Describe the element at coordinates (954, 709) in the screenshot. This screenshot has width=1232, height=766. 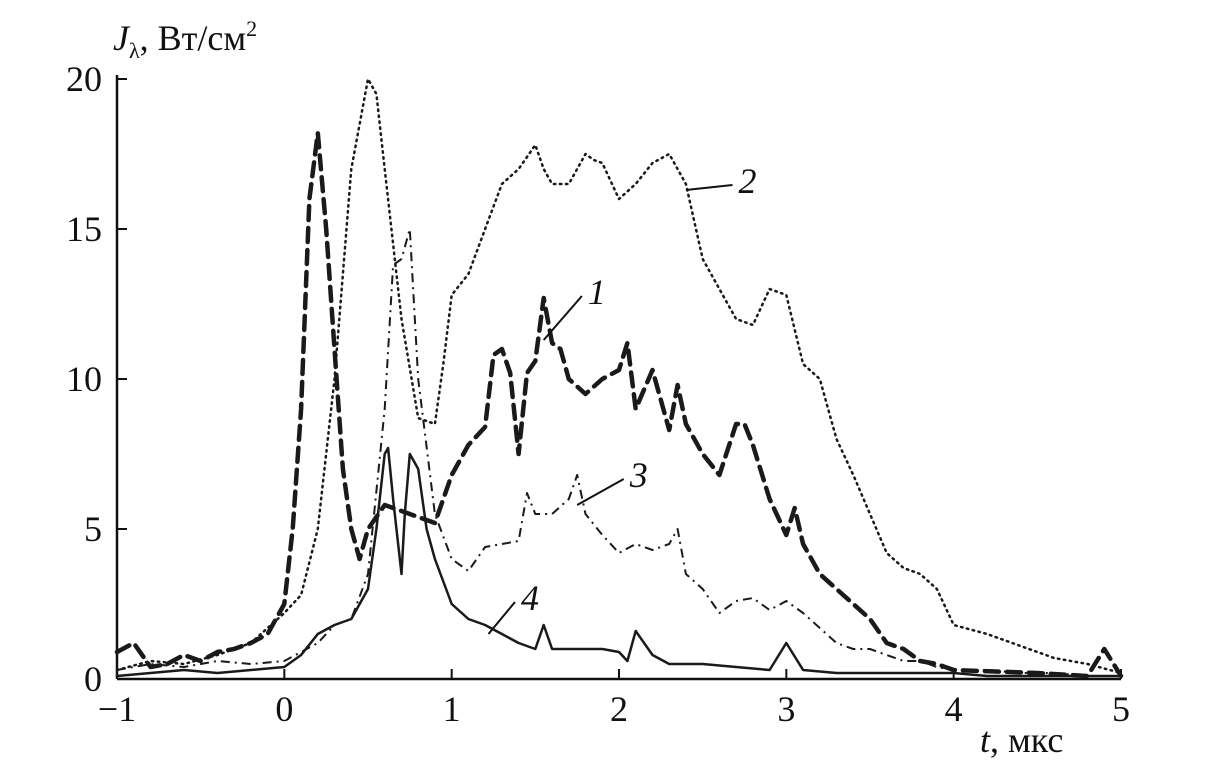
I see `x-tick-label: 4` at that location.